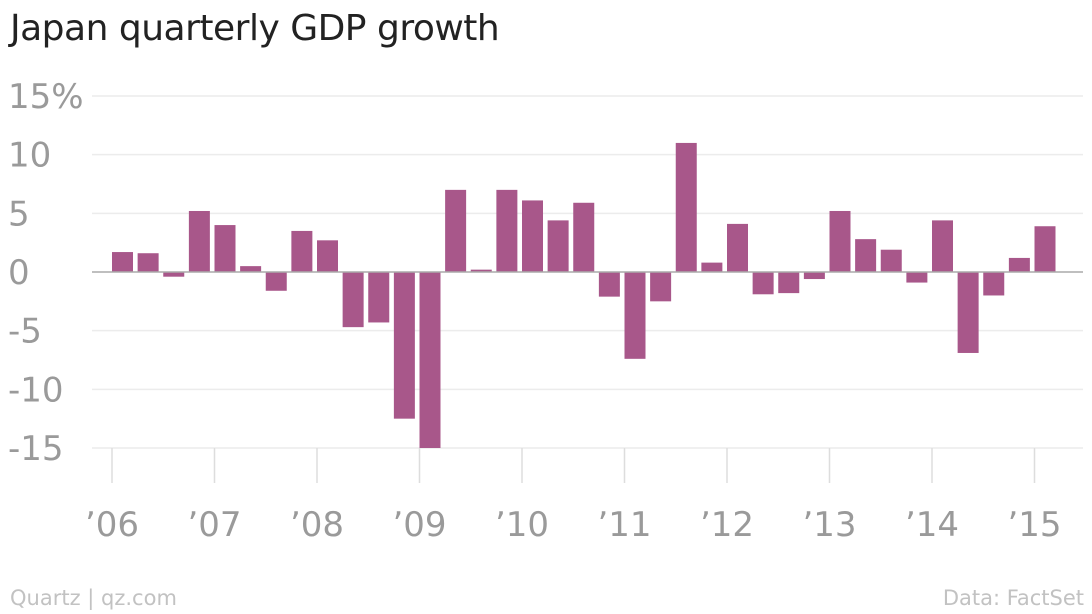  What do you see at coordinates (584, 237) in the screenshot?
I see `bar-2010-q3` at bounding box center [584, 237].